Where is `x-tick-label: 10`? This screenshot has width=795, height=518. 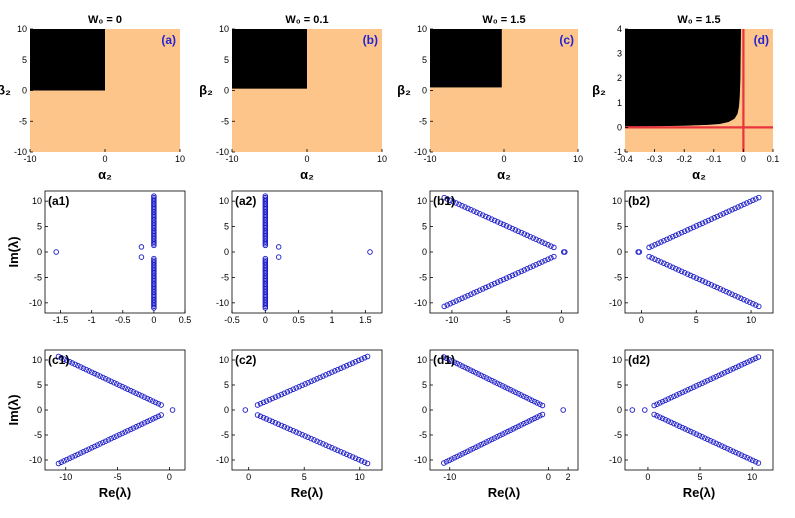 x-tick-label: 10 is located at coordinates (578, 159).